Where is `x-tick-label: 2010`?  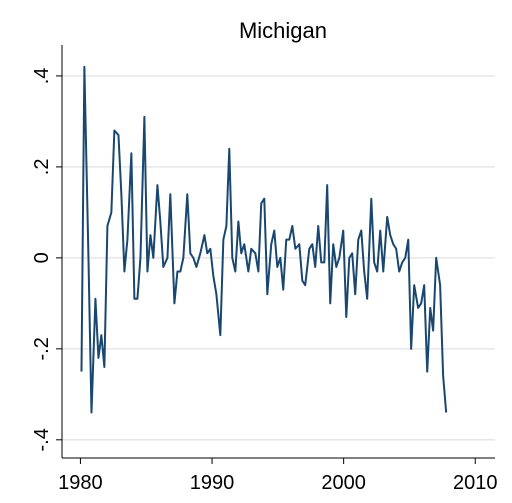
x-tick-label: 2010 is located at coordinates (475, 483).